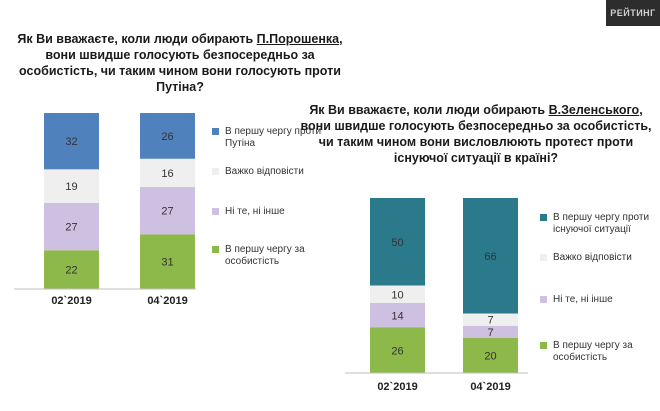 The image size is (660, 411). I want to click on data-label: 14, so click(397, 316).